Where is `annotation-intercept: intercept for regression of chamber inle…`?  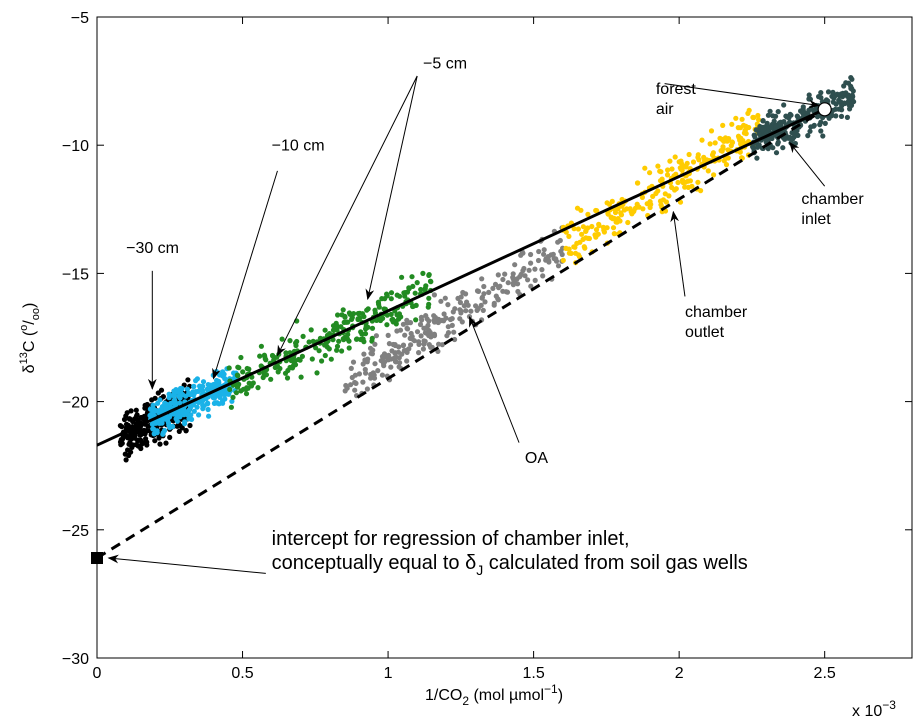
annotation-intercept: intercept for regression of chamber inle… is located at coordinates (451, 539).